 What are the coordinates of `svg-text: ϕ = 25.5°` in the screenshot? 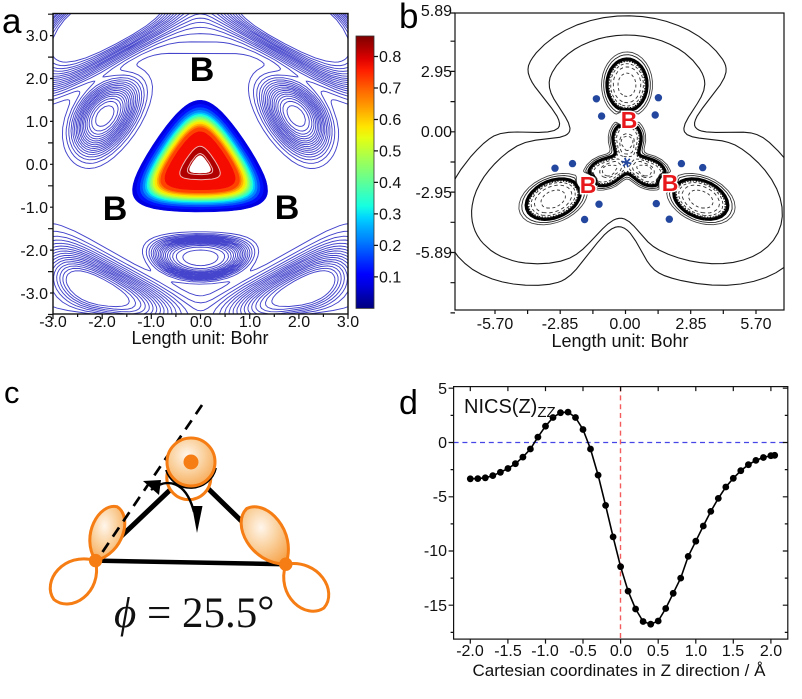 It's located at (194, 612).